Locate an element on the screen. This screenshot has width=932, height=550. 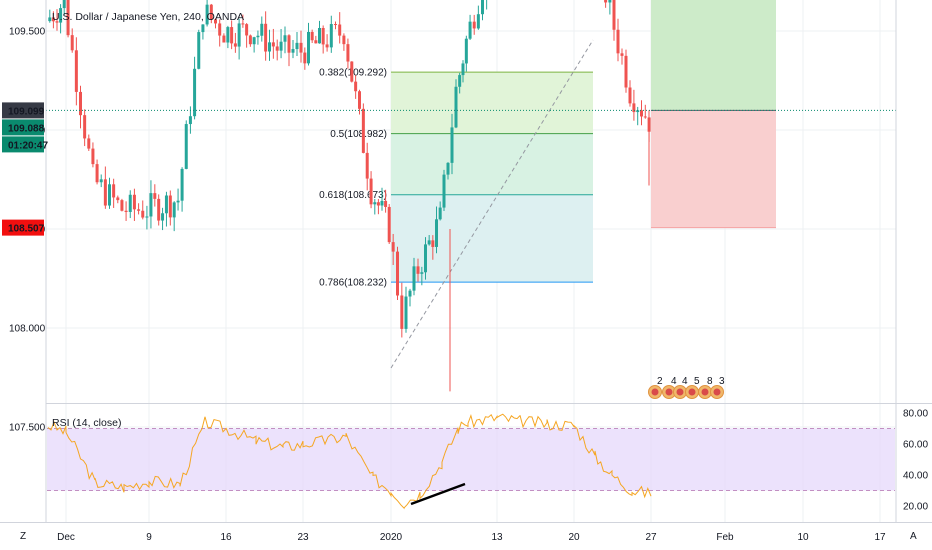
price-tick-label: 107.500 is located at coordinates (27, 428).